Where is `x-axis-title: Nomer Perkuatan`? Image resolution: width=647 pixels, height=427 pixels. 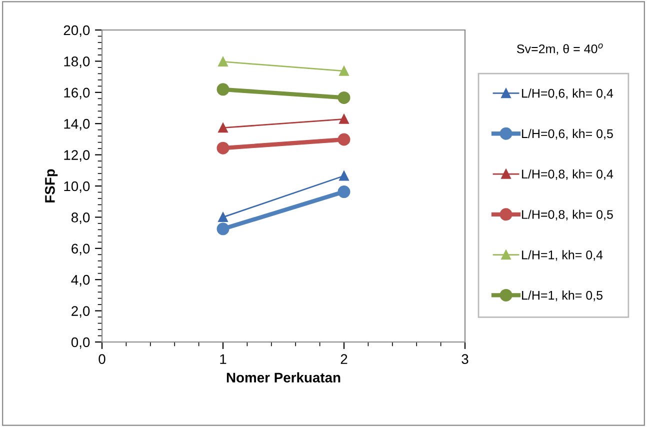 x-axis-title: Nomer Perkuatan is located at coordinates (283, 377).